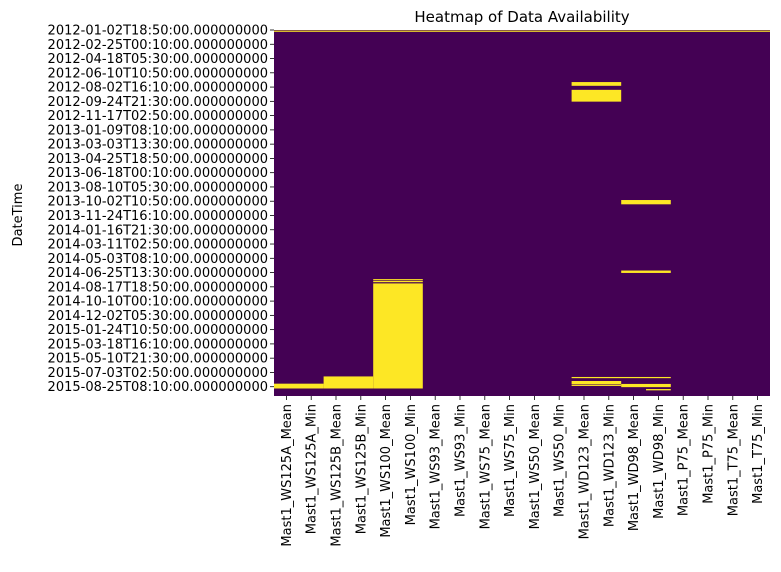  Describe the element at coordinates (158, 145) in the screenshot. I see `y-tick-label: 2013-03-03T13:30:00.000000000` at that location.